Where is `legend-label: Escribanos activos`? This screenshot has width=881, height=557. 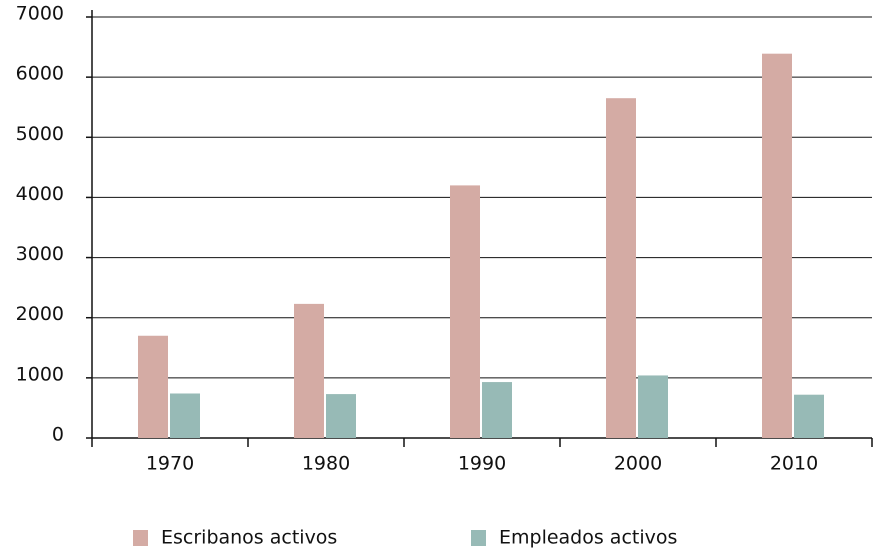 legend-label: Escribanos activos is located at coordinates (249, 538).